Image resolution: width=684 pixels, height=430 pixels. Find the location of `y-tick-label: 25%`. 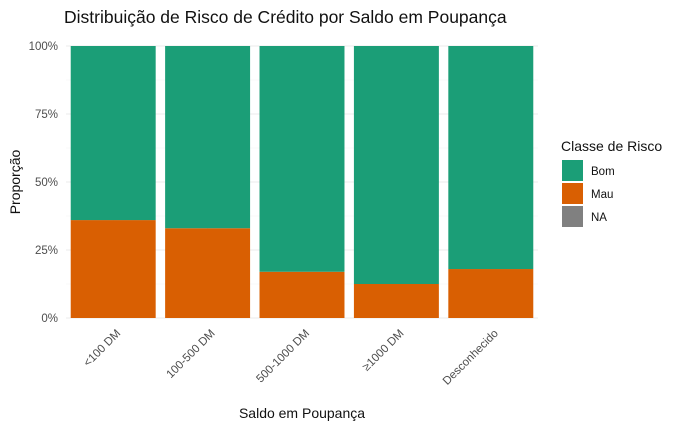

y-tick-label: 25% is located at coordinates (46, 251).